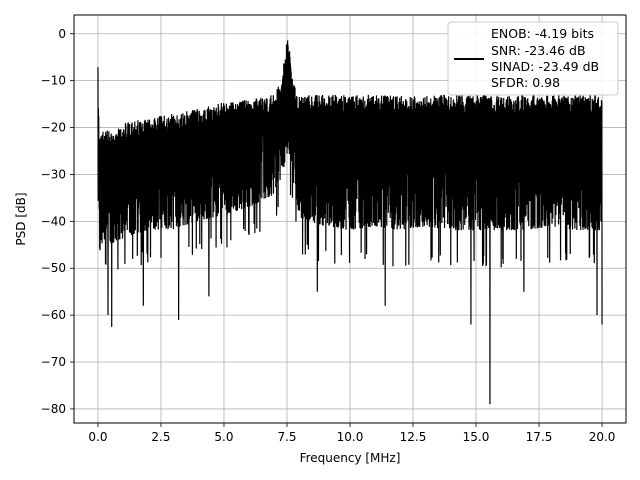  Describe the element at coordinates (350, 437) in the screenshot. I see `x-tick-label: 10.0` at that location.